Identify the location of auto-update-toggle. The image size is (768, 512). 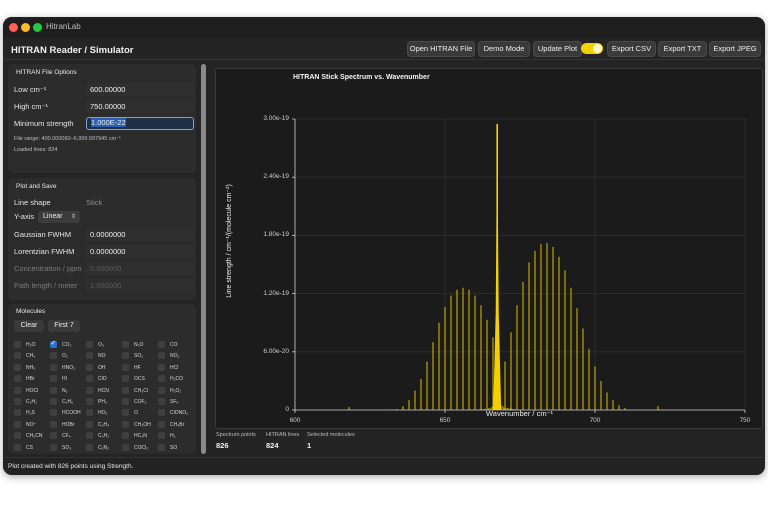
(592, 48).